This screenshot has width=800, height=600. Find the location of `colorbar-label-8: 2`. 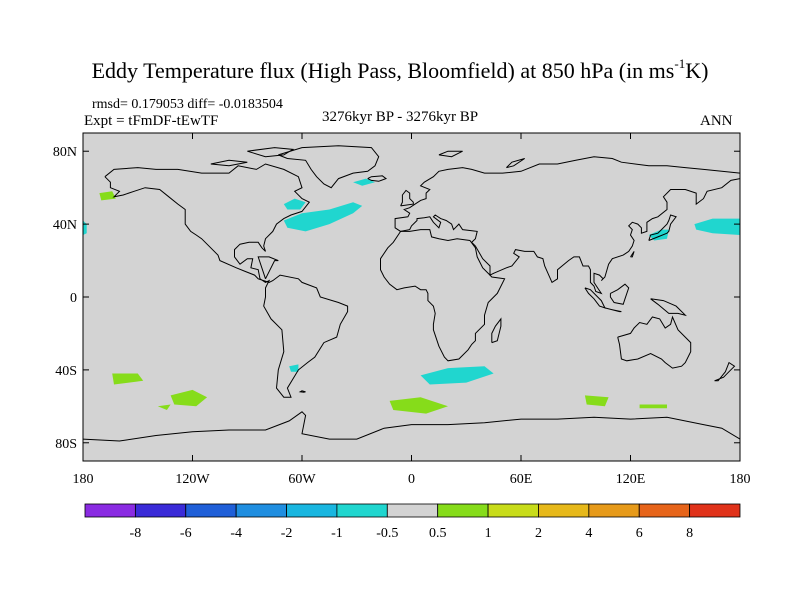

colorbar-label-8: 2 is located at coordinates (538, 533).